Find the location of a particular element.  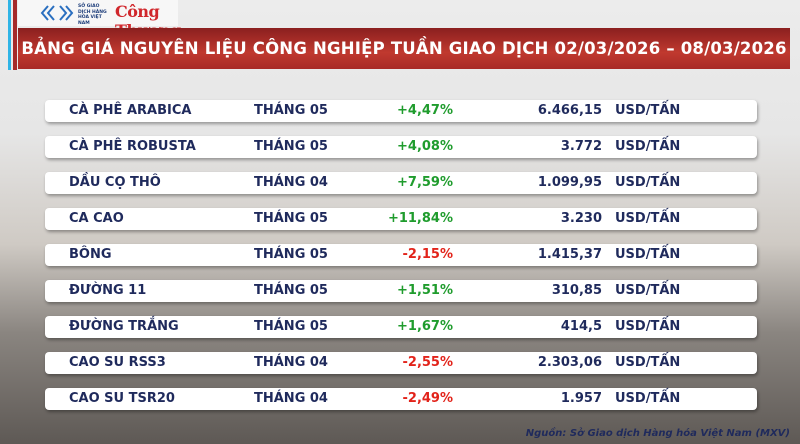

price-change: +4,08% is located at coordinates (425, 146).